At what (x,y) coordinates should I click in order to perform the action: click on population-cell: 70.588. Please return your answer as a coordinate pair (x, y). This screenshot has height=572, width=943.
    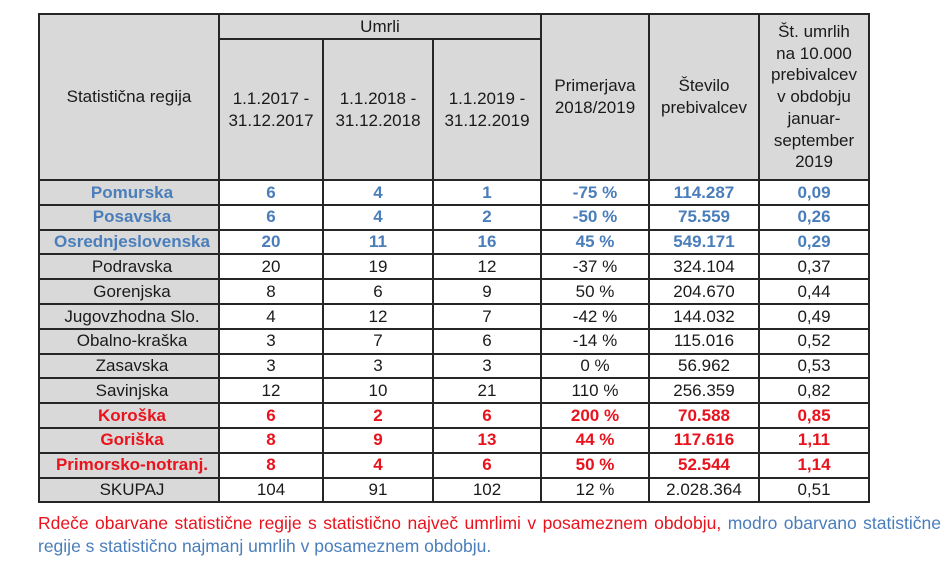
    Looking at the image, I should click on (704, 415).